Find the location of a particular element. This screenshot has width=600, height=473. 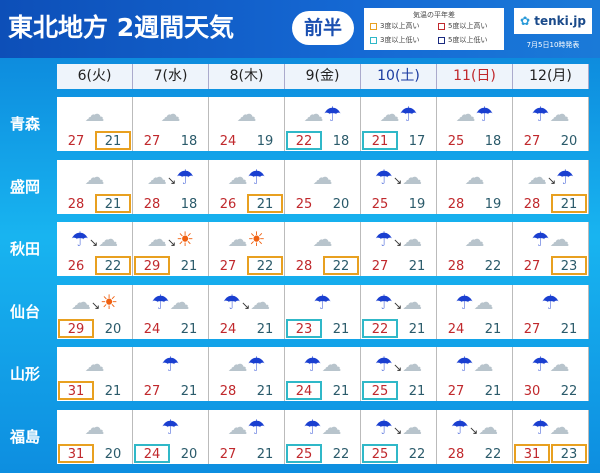

forecast-cell: ☂☁ 27 23 is located at coordinates (551, 249).